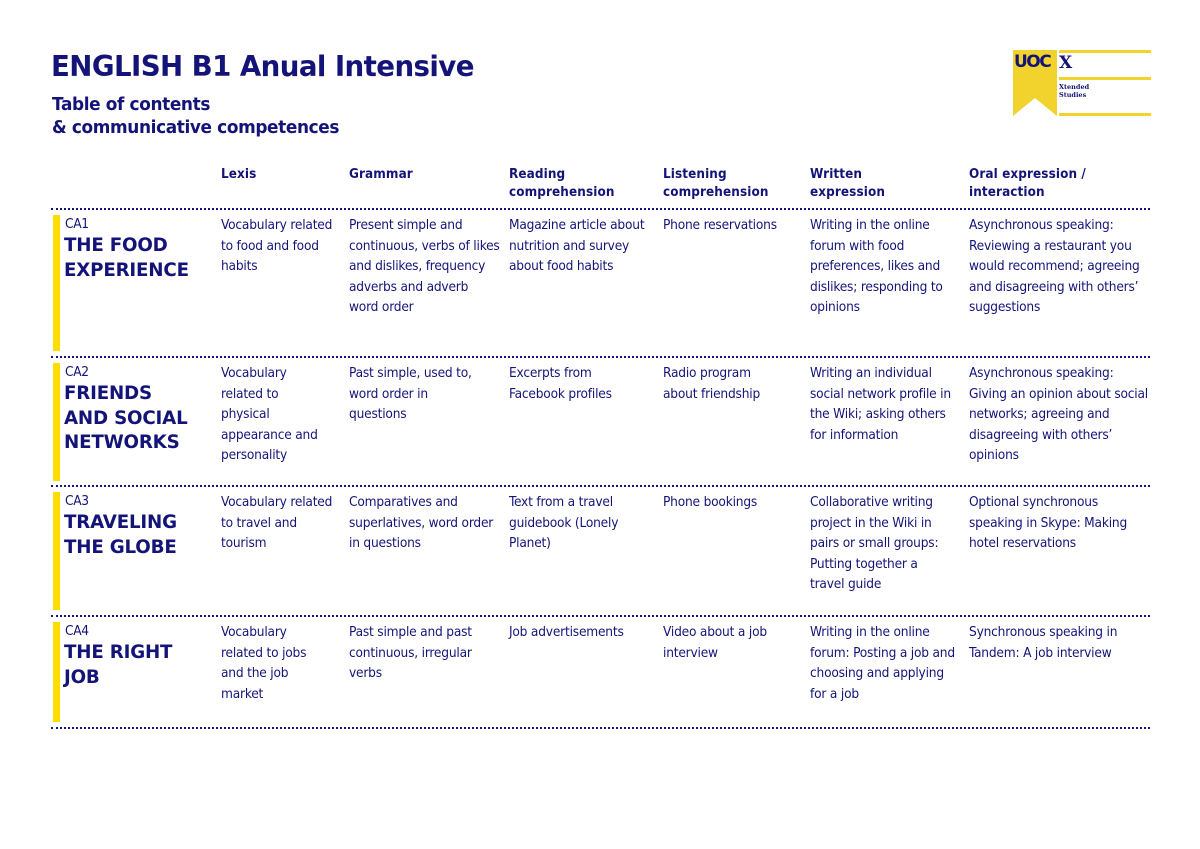 This screenshot has height=849, width=1200. What do you see at coordinates (848, 183) in the screenshot?
I see `column-header-written: Written expression` at bounding box center [848, 183].